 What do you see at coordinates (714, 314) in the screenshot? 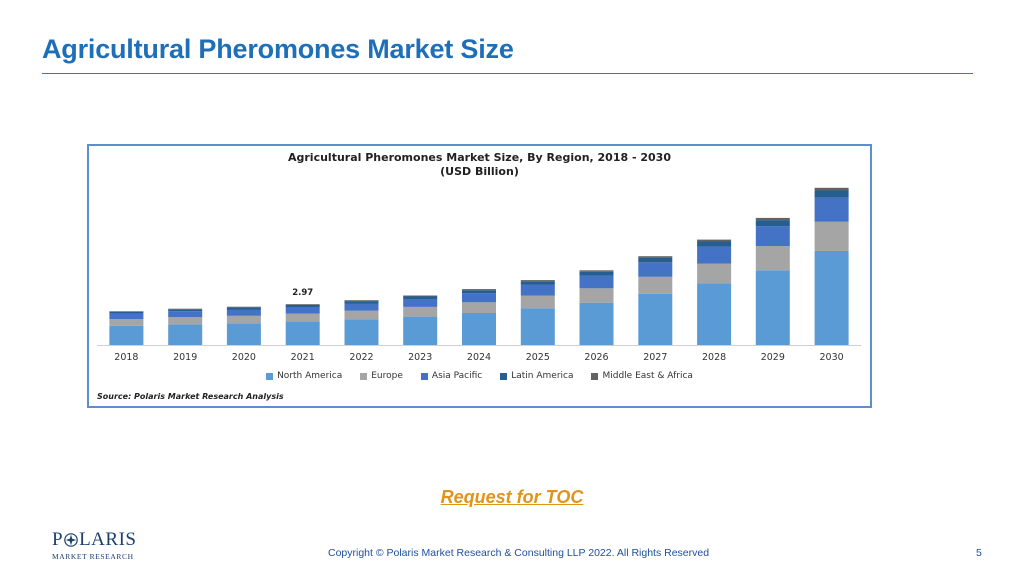
I see `bar-segment-north-america-2028` at bounding box center [714, 314].